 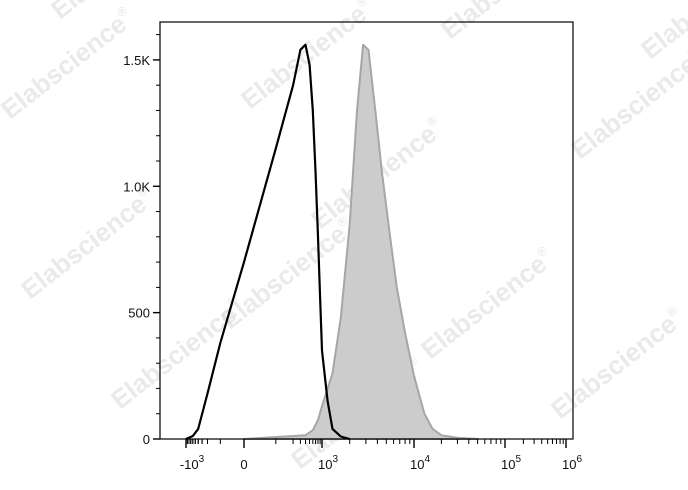 I want to click on y-tick-label: 1.5K, so click(x=136, y=60).